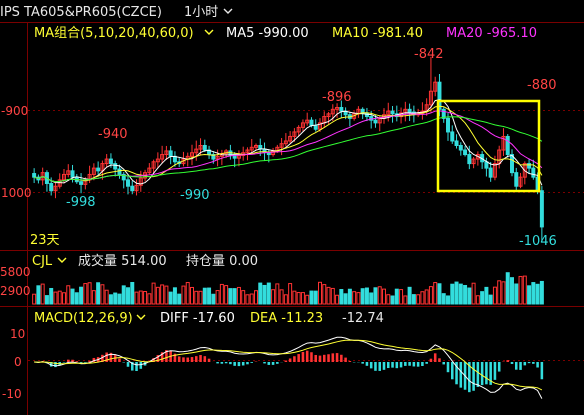 This screenshot has height=415, width=584. What do you see at coordinates (429, 54) in the screenshot?
I see `high-label: -842` at bounding box center [429, 54].